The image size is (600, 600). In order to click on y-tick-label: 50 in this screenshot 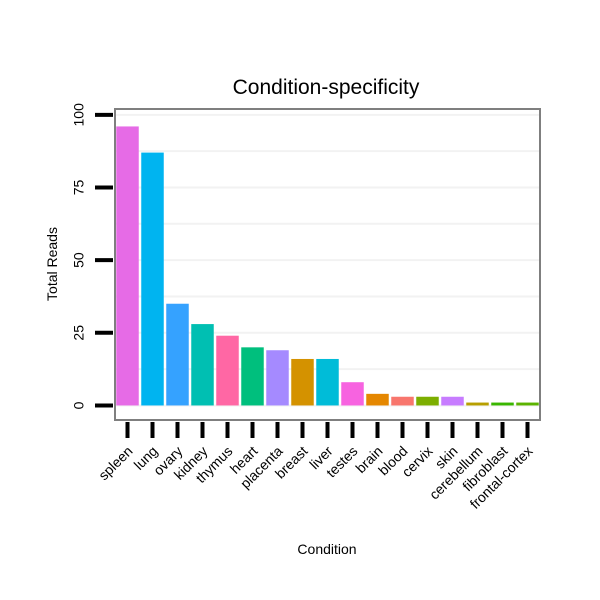, I will do `click(79, 260)`.